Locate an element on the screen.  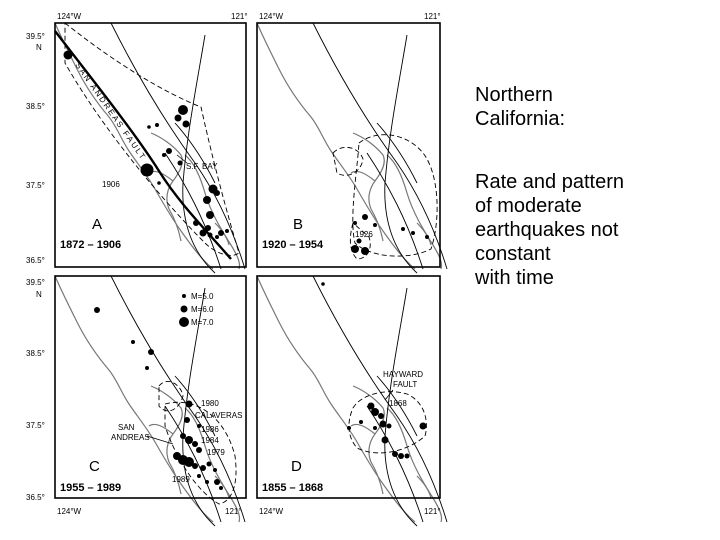
year-1979-label: 1979 is located at coordinates (216, 452).